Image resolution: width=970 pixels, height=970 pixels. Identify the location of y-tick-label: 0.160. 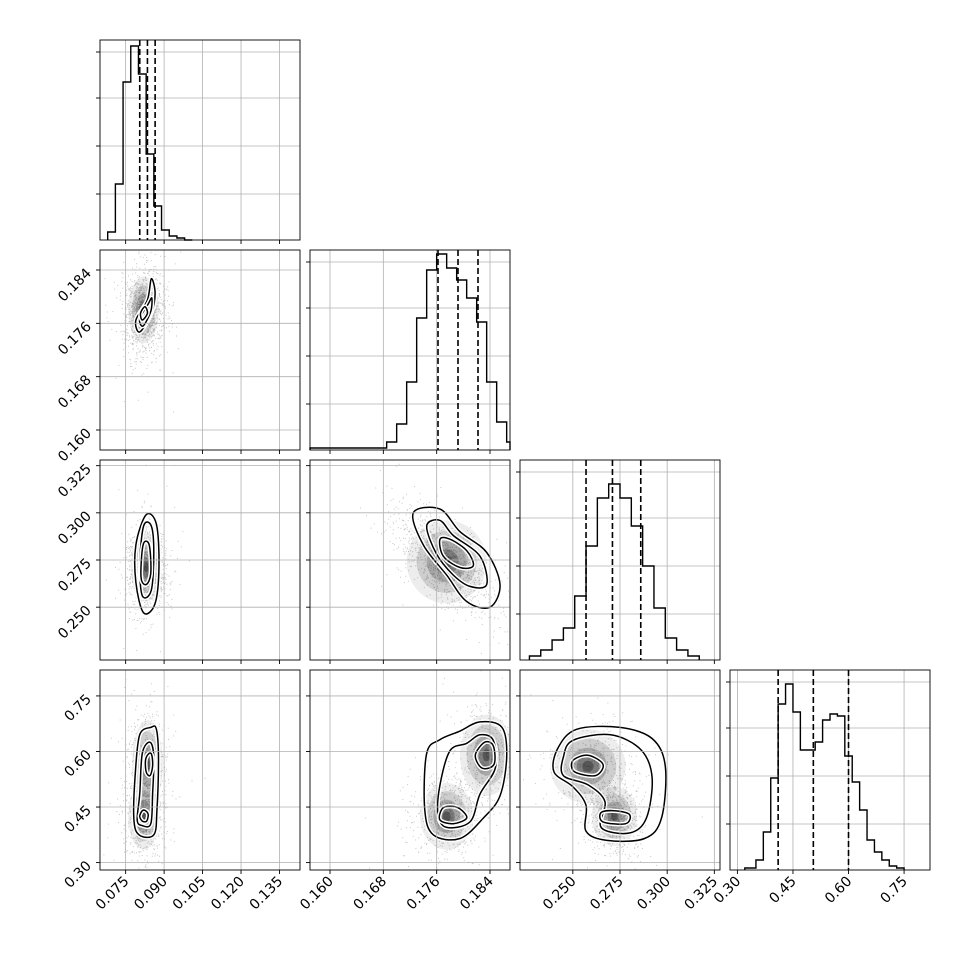
(75, 446).